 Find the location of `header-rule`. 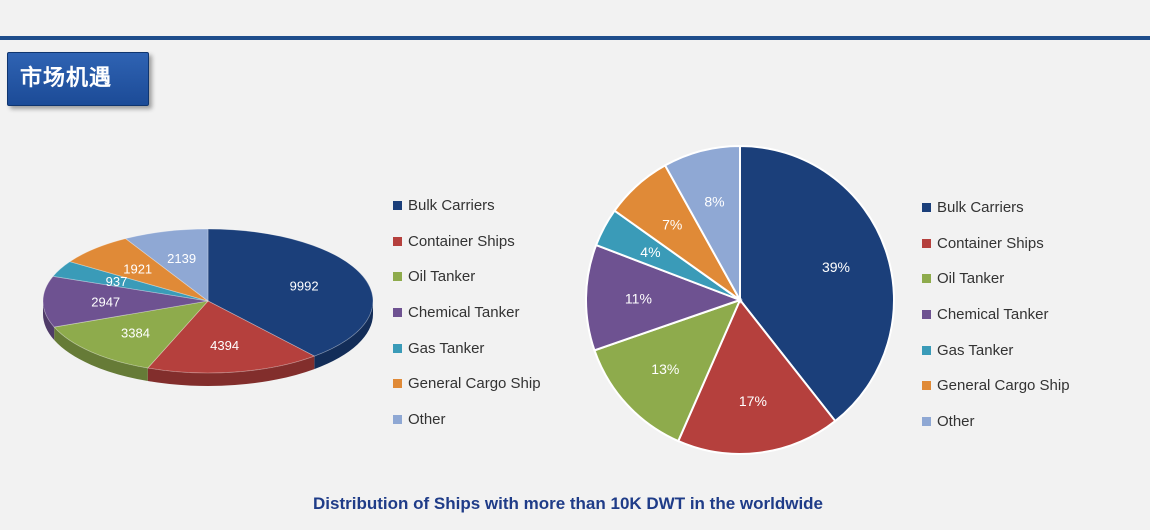

header-rule is located at coordinates (575, 38).